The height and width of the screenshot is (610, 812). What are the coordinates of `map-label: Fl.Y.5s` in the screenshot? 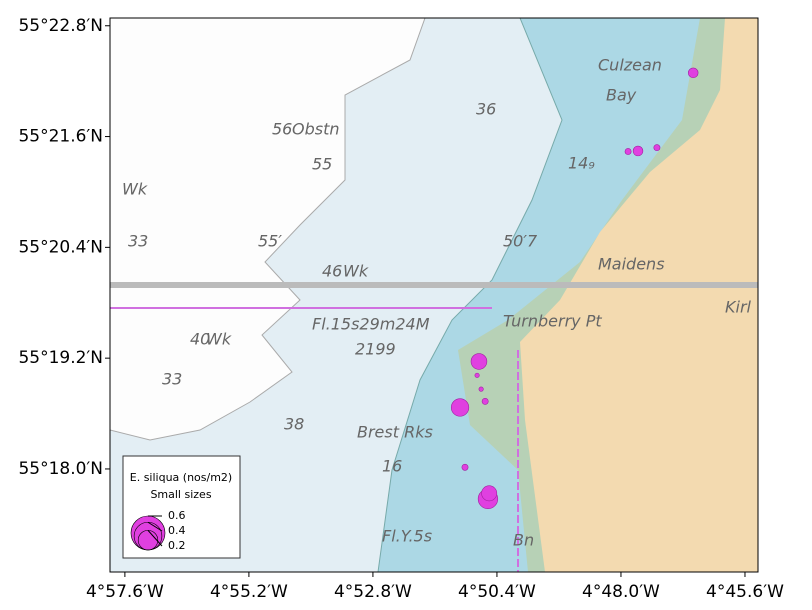 It's located at (407, 536).